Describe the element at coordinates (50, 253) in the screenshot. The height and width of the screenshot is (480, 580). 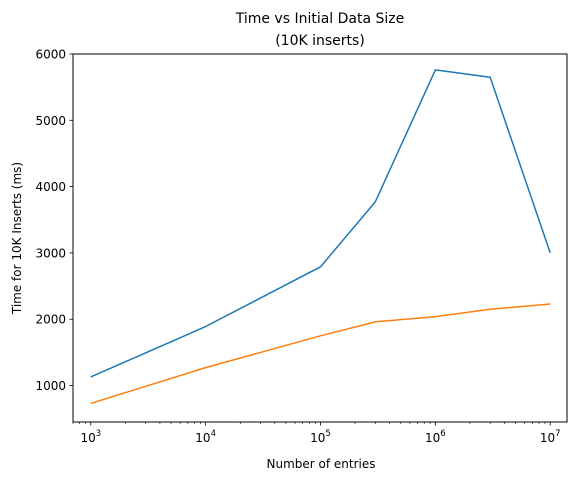
I see `y-tick-label: 3000` at that location.